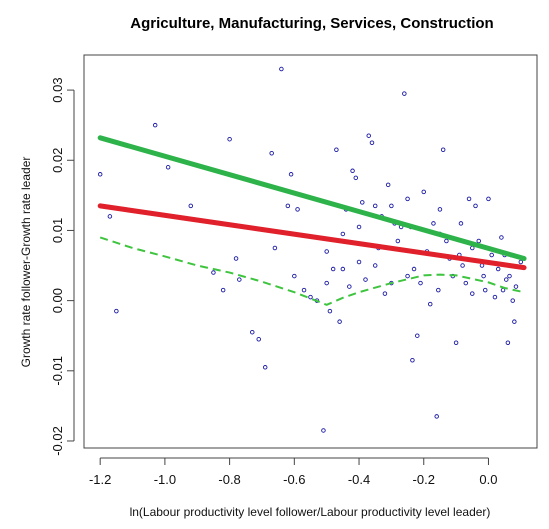 The width and height of the screenshot is (549, 529). I want to click on y-tick-label: 0.01, so click(57, 230).